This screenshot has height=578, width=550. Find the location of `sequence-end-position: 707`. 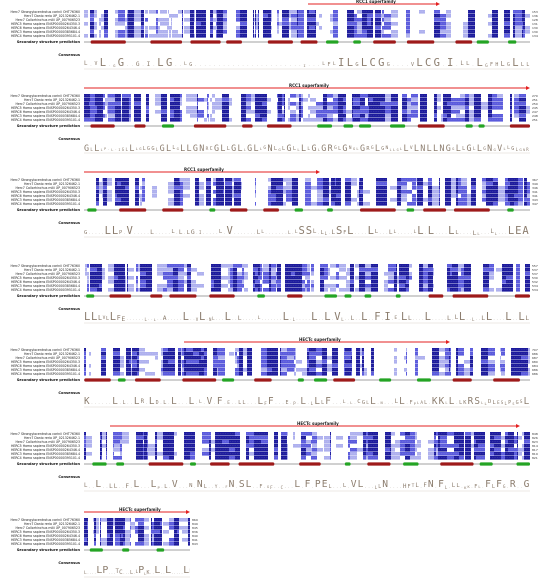

sequence-end-position: 707 is located at coordinates (535, 350).